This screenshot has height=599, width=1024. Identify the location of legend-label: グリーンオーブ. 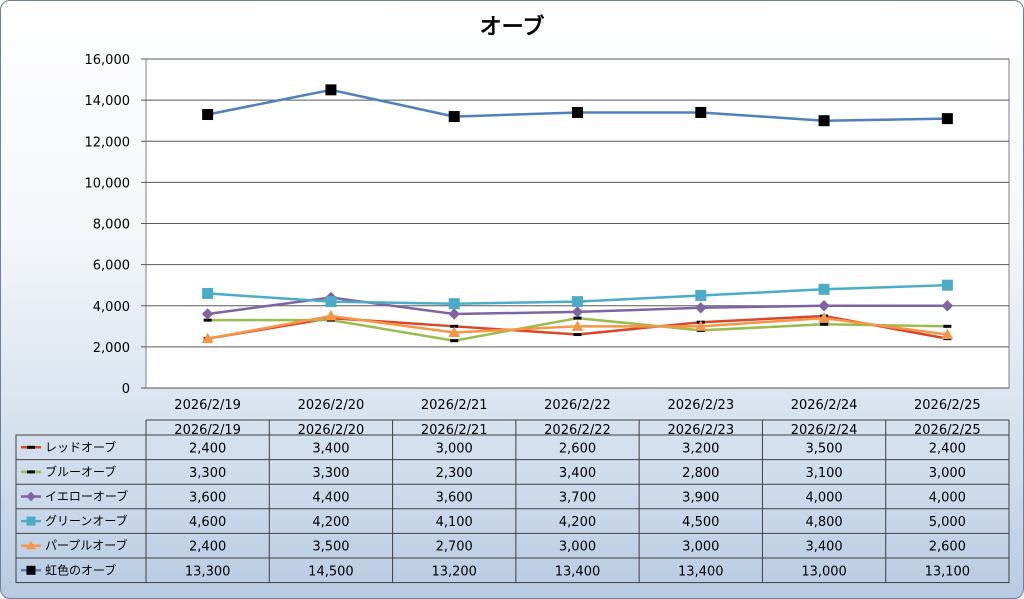
(86, 520).